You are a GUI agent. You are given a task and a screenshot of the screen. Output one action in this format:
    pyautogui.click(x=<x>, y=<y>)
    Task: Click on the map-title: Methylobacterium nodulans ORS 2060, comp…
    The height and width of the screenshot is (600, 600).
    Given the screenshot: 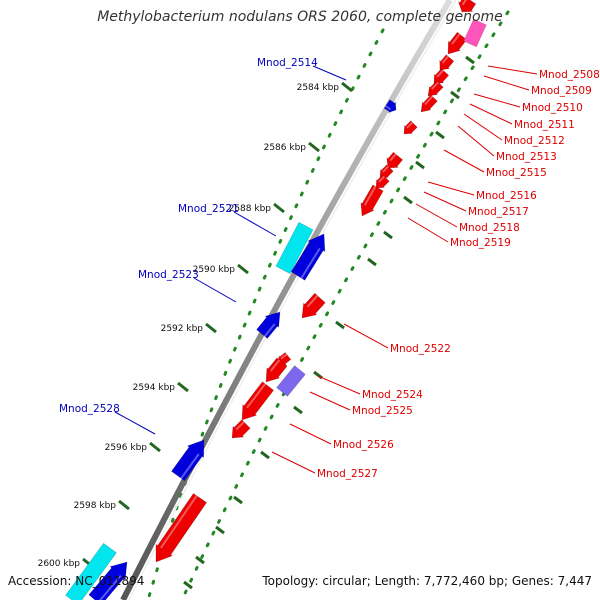 What is the action you would take?
    pyautogui.click(x=300, y=17)
    